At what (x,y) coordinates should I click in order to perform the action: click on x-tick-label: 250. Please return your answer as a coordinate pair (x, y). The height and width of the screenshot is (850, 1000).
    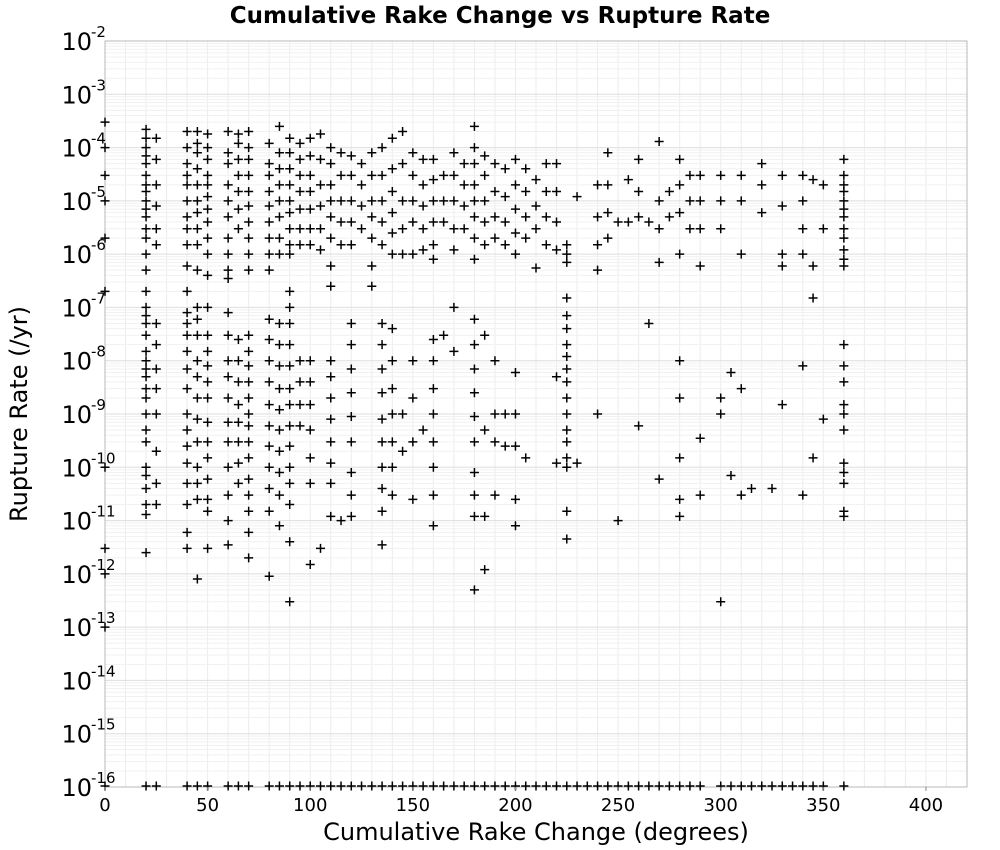
    Looking at the image, I should click on (618, 805).